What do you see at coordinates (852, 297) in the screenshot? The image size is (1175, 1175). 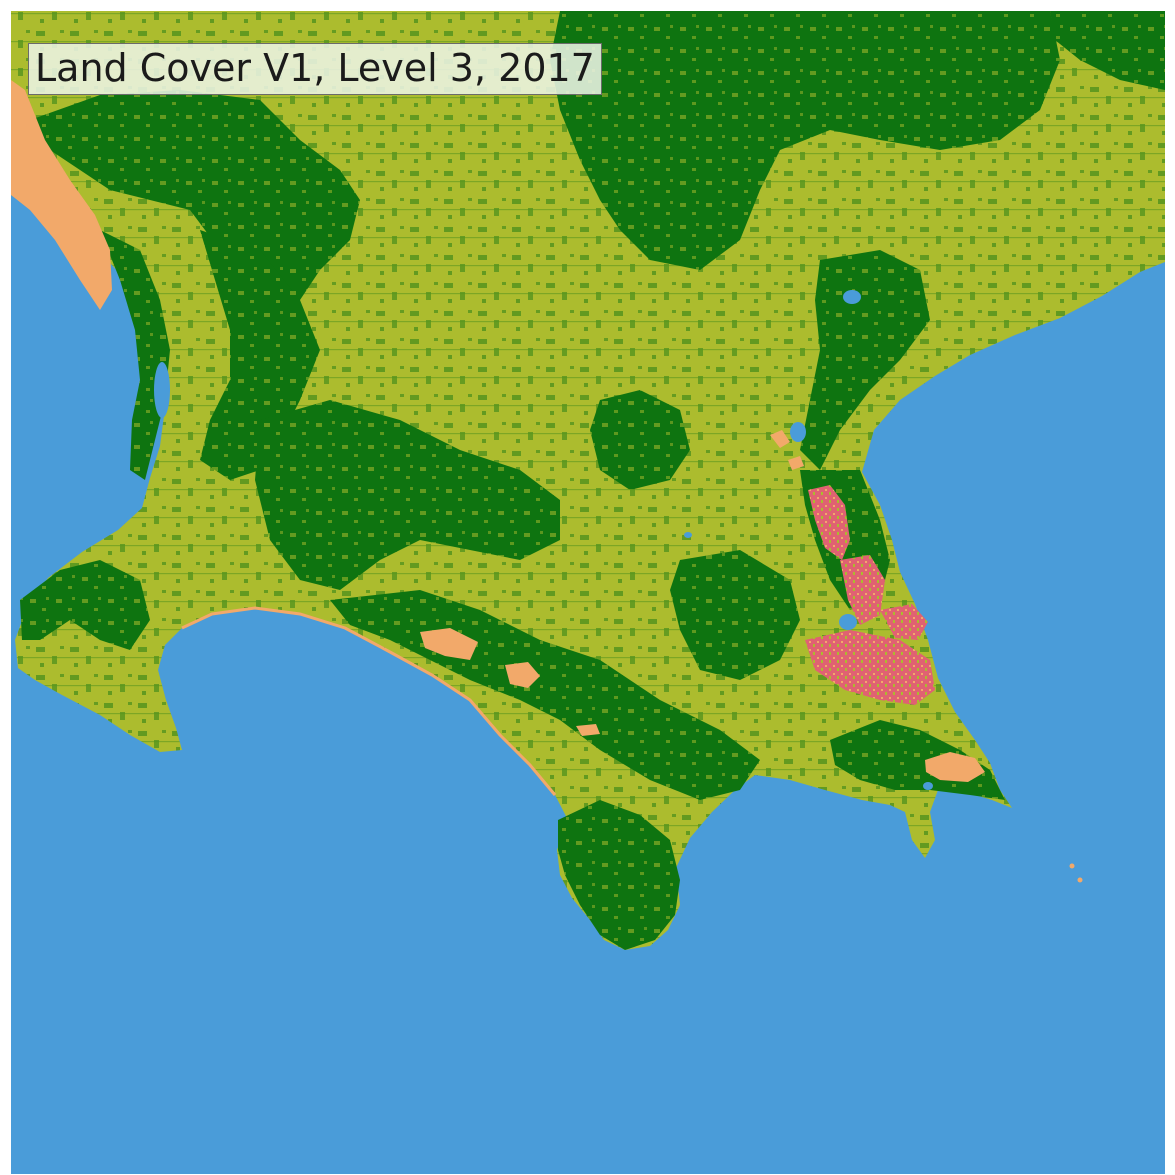 I see `lake-northeast` at bounding box center [852, 297].